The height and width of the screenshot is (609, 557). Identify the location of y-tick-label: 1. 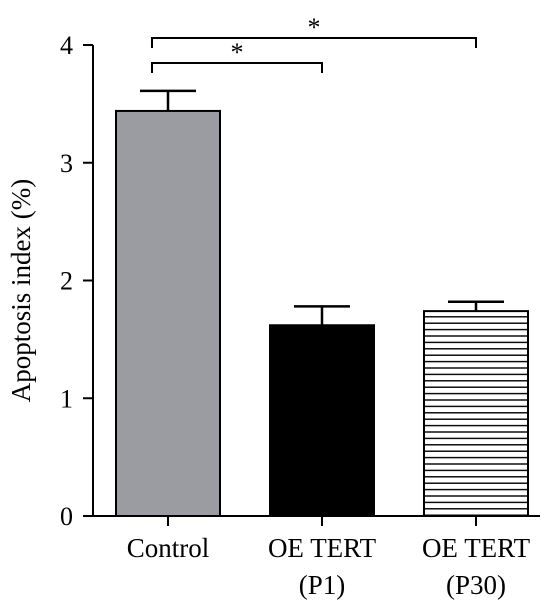
(66, 398).